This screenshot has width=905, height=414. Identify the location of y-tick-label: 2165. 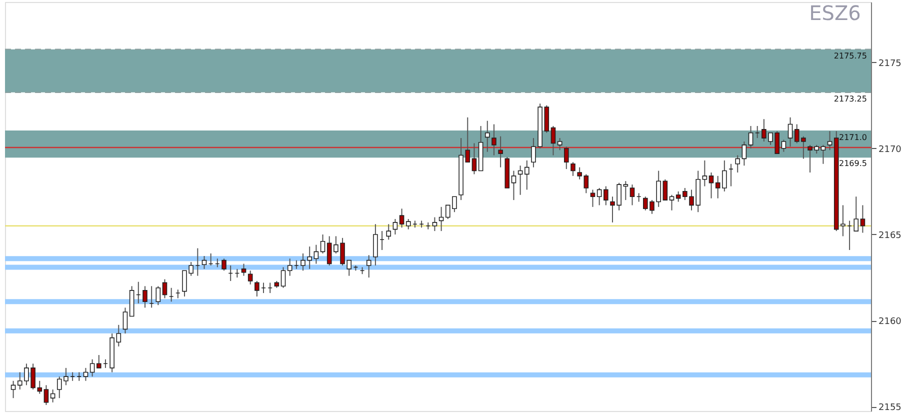
(890, 235).